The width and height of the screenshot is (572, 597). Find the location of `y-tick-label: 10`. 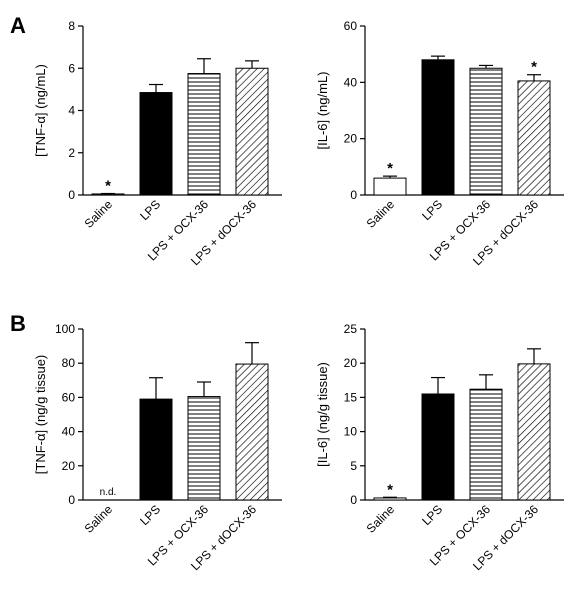

y-tick-label: 10 is located at coordinates (351, 432).